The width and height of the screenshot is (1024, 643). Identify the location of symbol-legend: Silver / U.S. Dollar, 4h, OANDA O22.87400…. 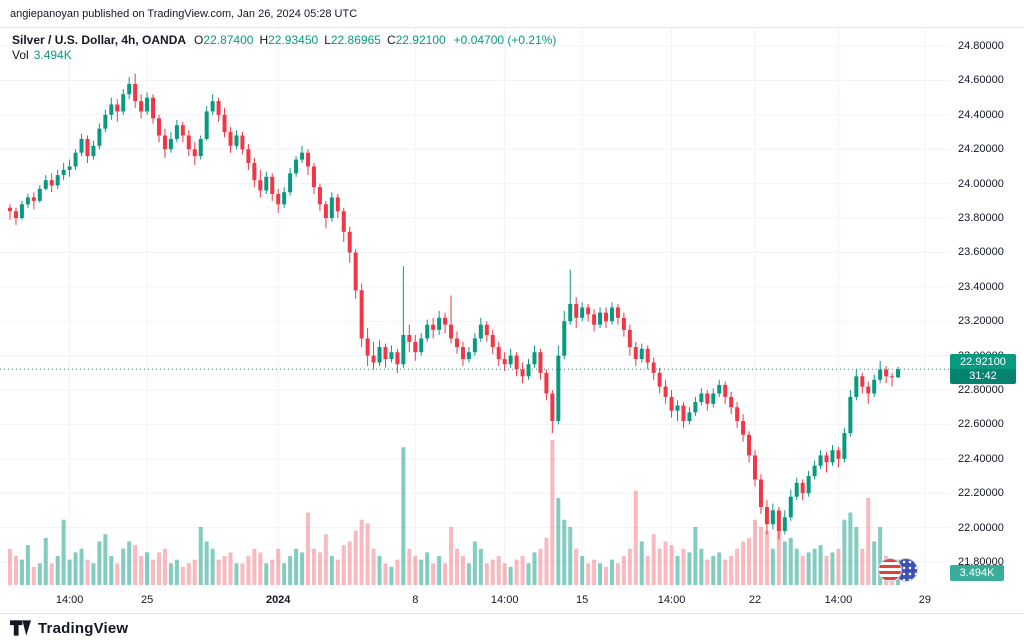
(284, 48).